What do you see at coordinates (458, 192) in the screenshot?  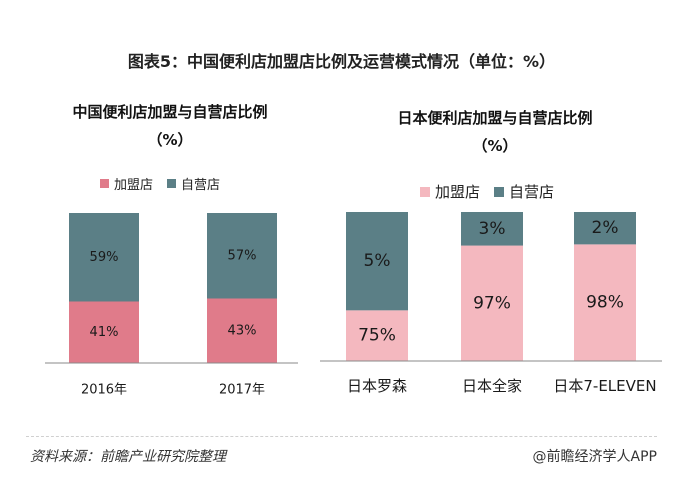 I see `legend-label-franchise-right: 加盟店` at bounding box center [458, 192].